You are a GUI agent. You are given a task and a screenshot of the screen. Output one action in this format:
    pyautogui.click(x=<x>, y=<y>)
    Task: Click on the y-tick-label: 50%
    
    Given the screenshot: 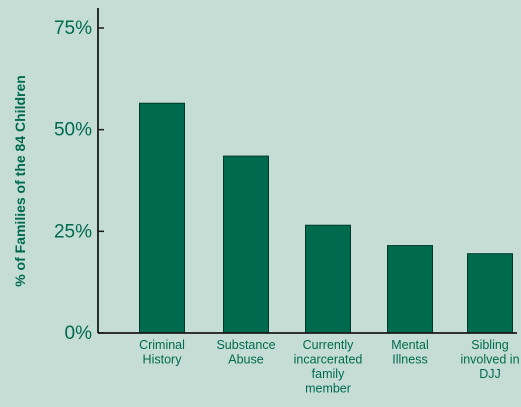 What is the action you would take?
    pyautogui.click(x=73, y=130)
    